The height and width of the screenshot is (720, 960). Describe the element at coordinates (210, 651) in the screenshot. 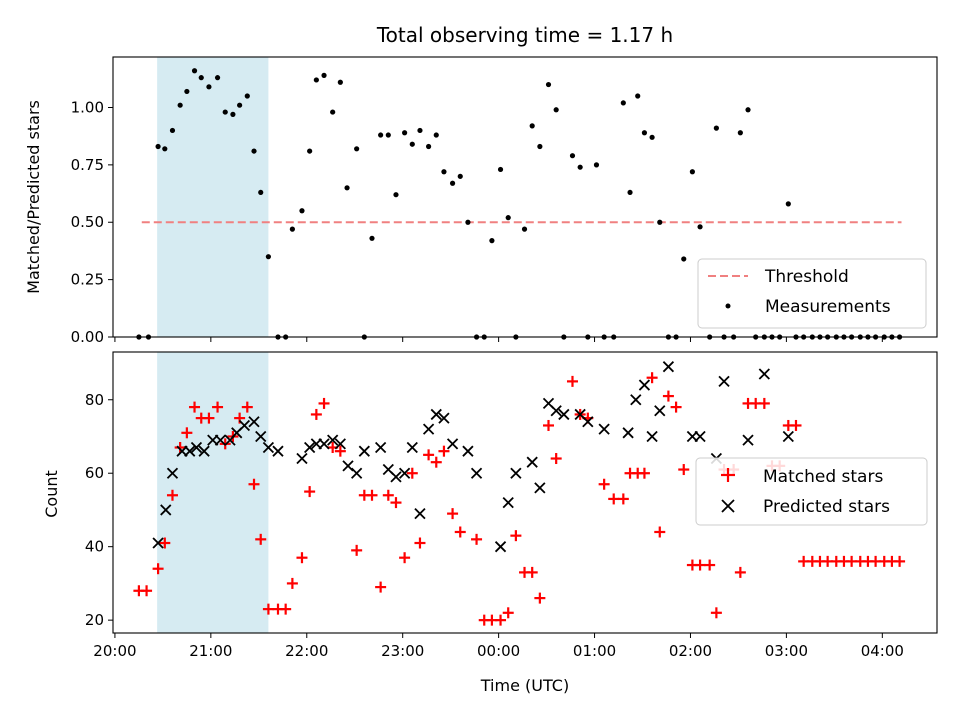

I see `x-tick-label: 21:00` at that location.